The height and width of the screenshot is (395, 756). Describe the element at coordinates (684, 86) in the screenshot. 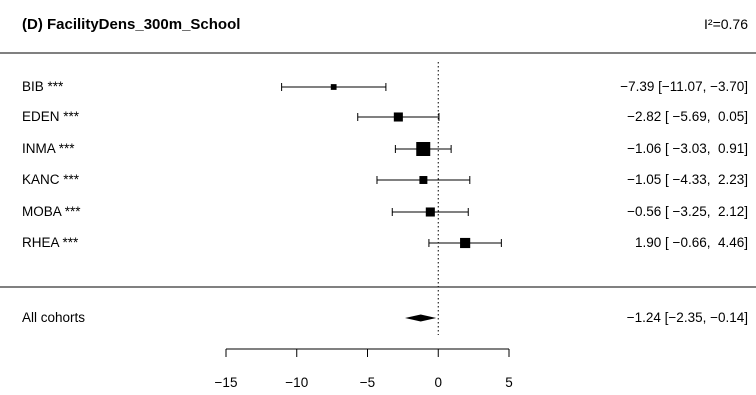

I see `study-estimate-bib: −7.39 [−11.07, −3.70]` at that location.